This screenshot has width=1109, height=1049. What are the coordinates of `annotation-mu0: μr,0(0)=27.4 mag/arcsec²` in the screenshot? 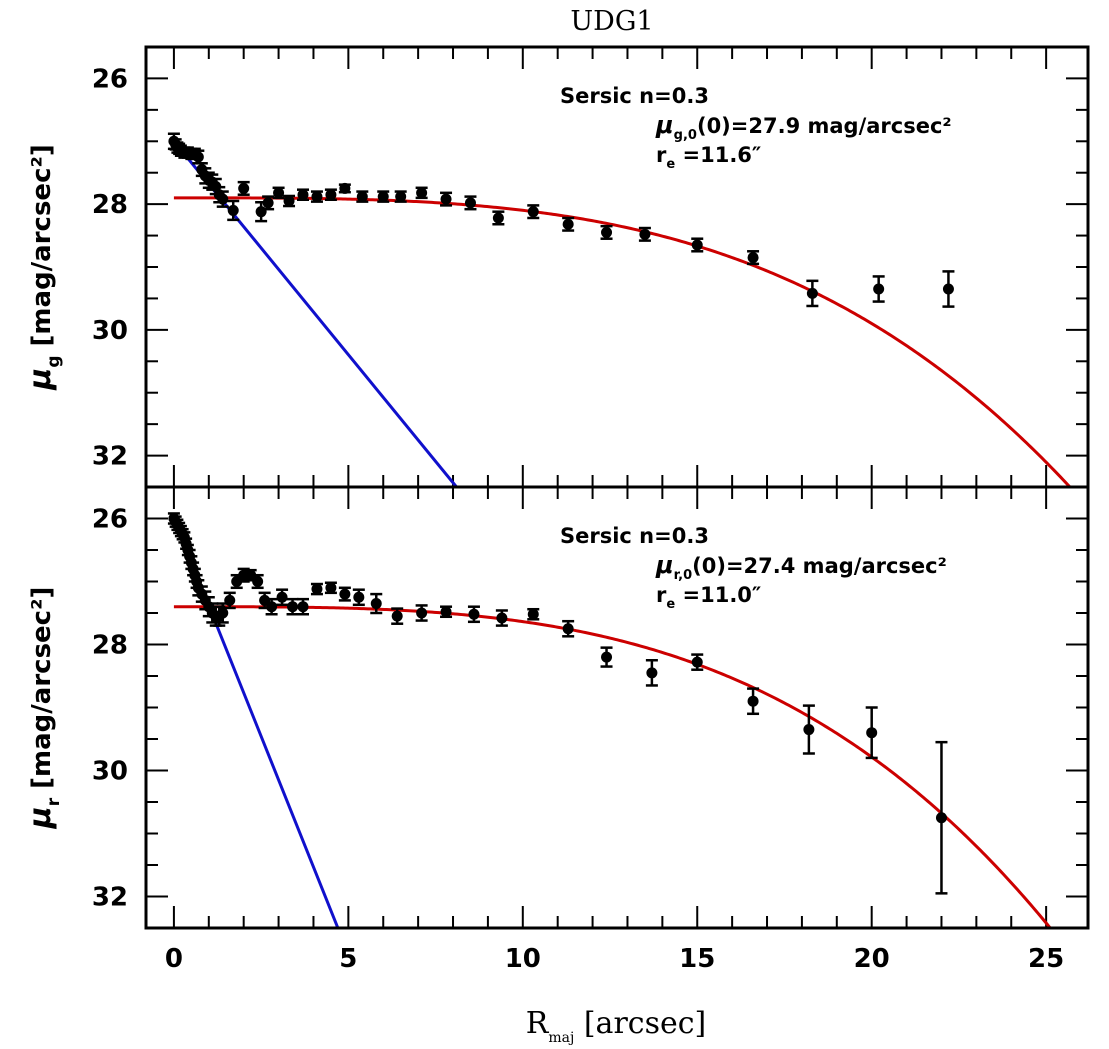 It's located at (801, 567).